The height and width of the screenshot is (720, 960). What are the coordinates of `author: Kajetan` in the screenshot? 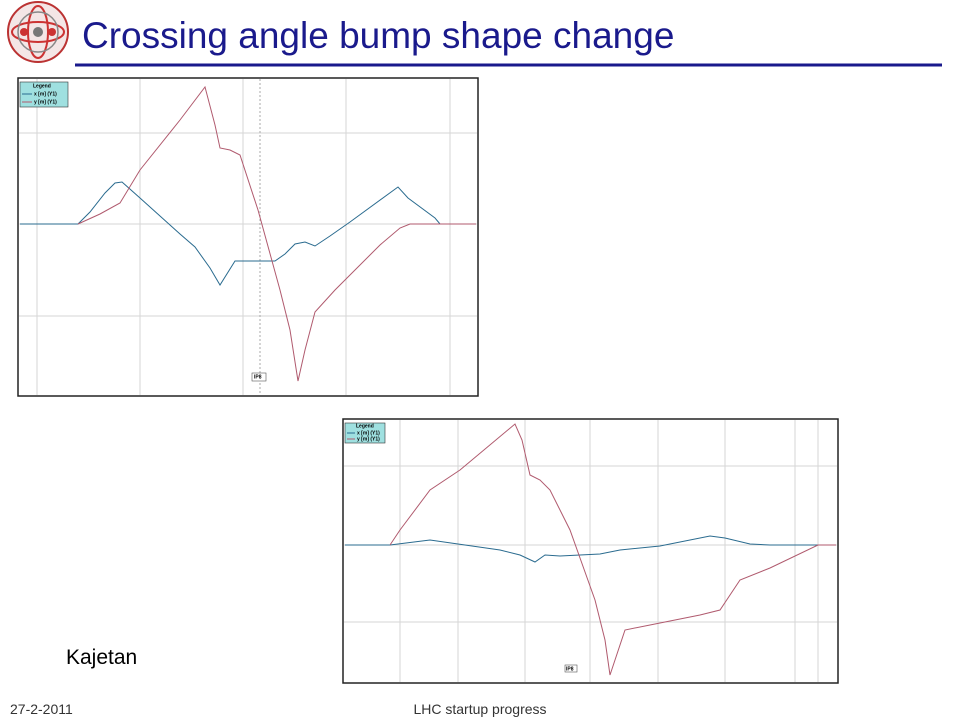 It's located at (101, 657).